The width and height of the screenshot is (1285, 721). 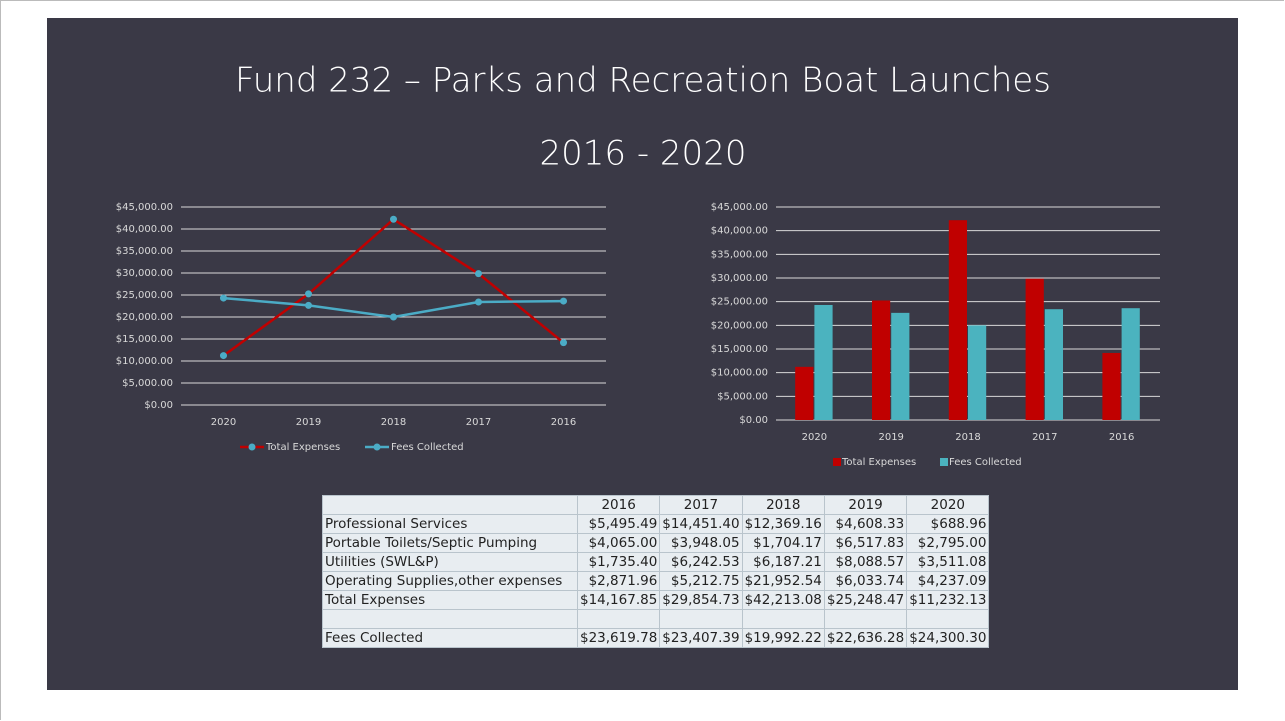 I want to click on table-cell: $6,242.53, so click(x=701, y=562).